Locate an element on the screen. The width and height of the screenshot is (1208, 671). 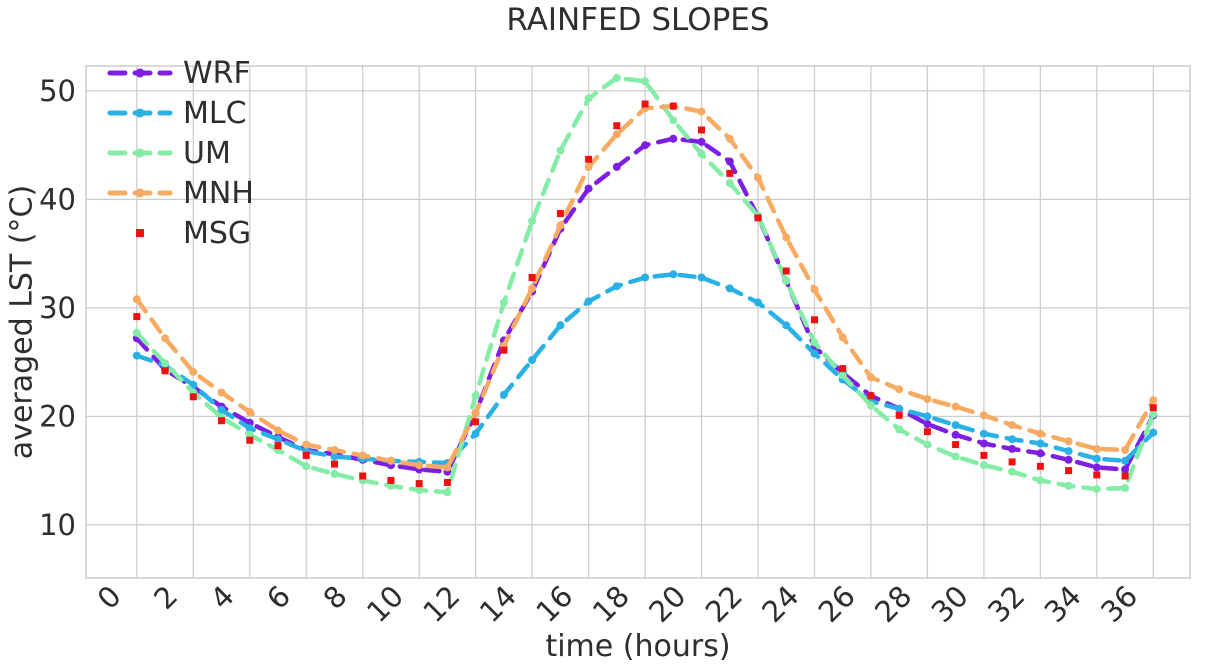
x-tick-label-14: 14 is located at coordinates (498, 604).